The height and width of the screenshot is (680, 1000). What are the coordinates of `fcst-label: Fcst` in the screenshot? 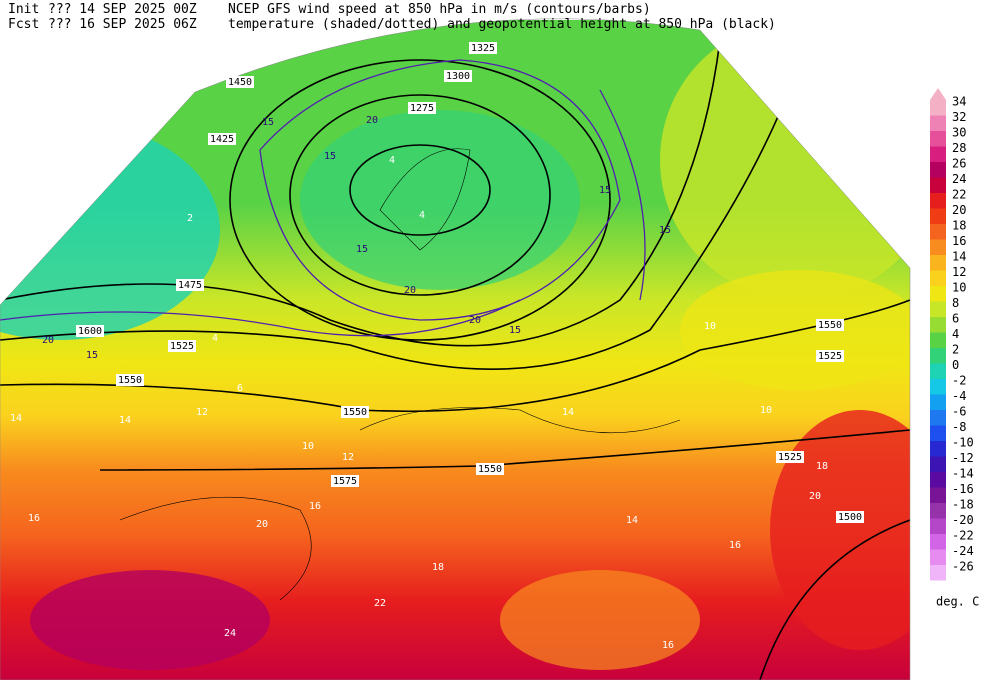 It's located at (23, 24).